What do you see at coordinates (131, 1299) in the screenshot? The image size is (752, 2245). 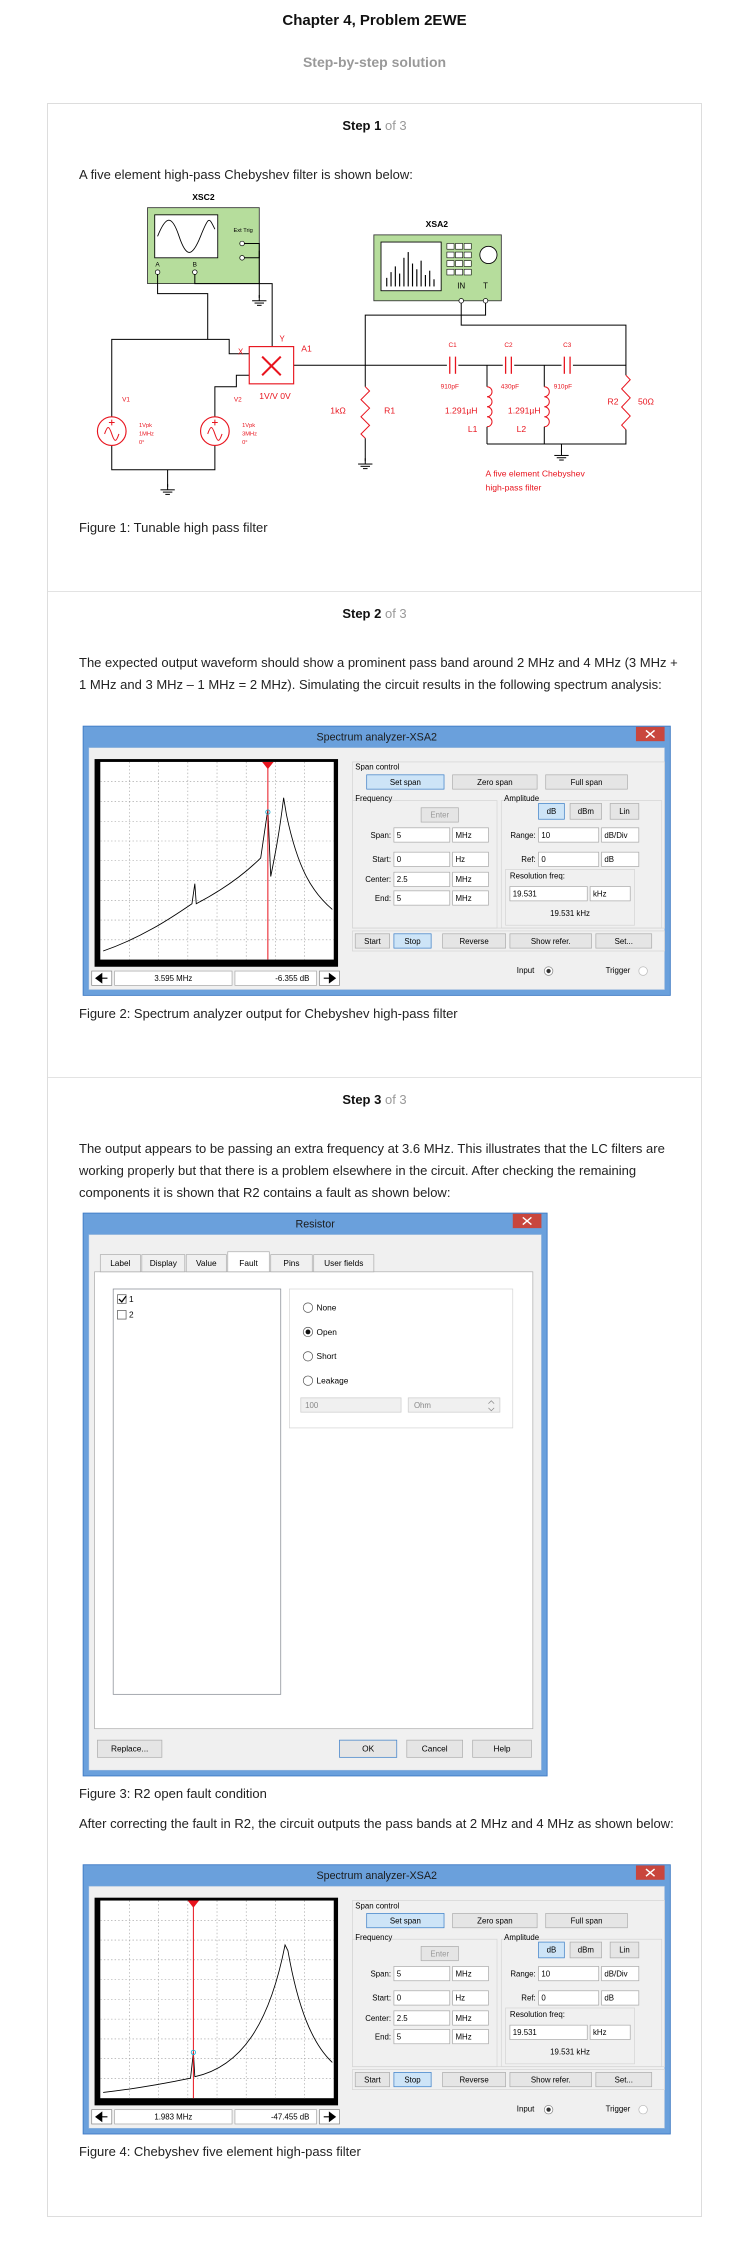 I see `list-item: 1` at bounding box center [131, 1299].